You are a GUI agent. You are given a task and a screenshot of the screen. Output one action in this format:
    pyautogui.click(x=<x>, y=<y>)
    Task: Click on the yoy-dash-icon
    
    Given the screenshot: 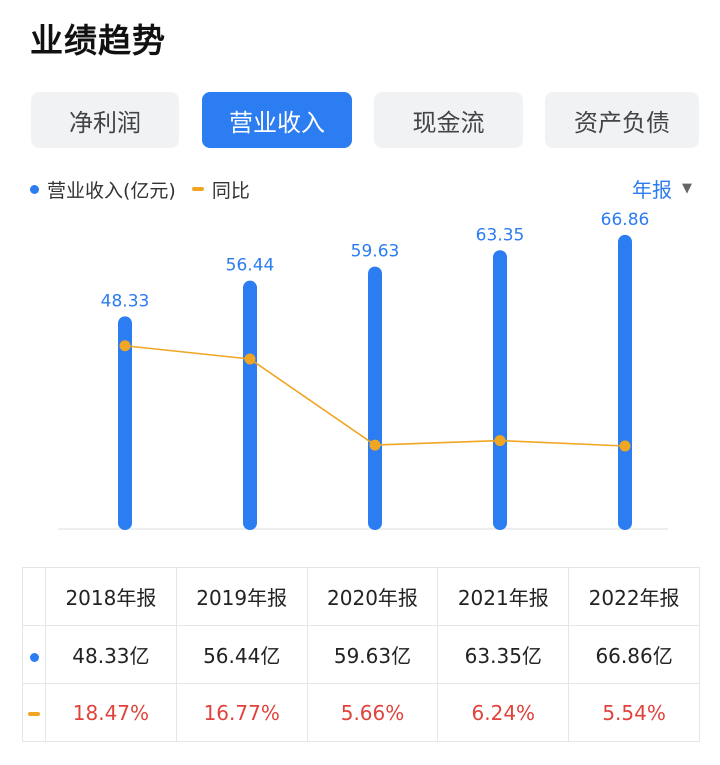 What is the action you would take?
    pyautogui.click(x=34, y=714)
    